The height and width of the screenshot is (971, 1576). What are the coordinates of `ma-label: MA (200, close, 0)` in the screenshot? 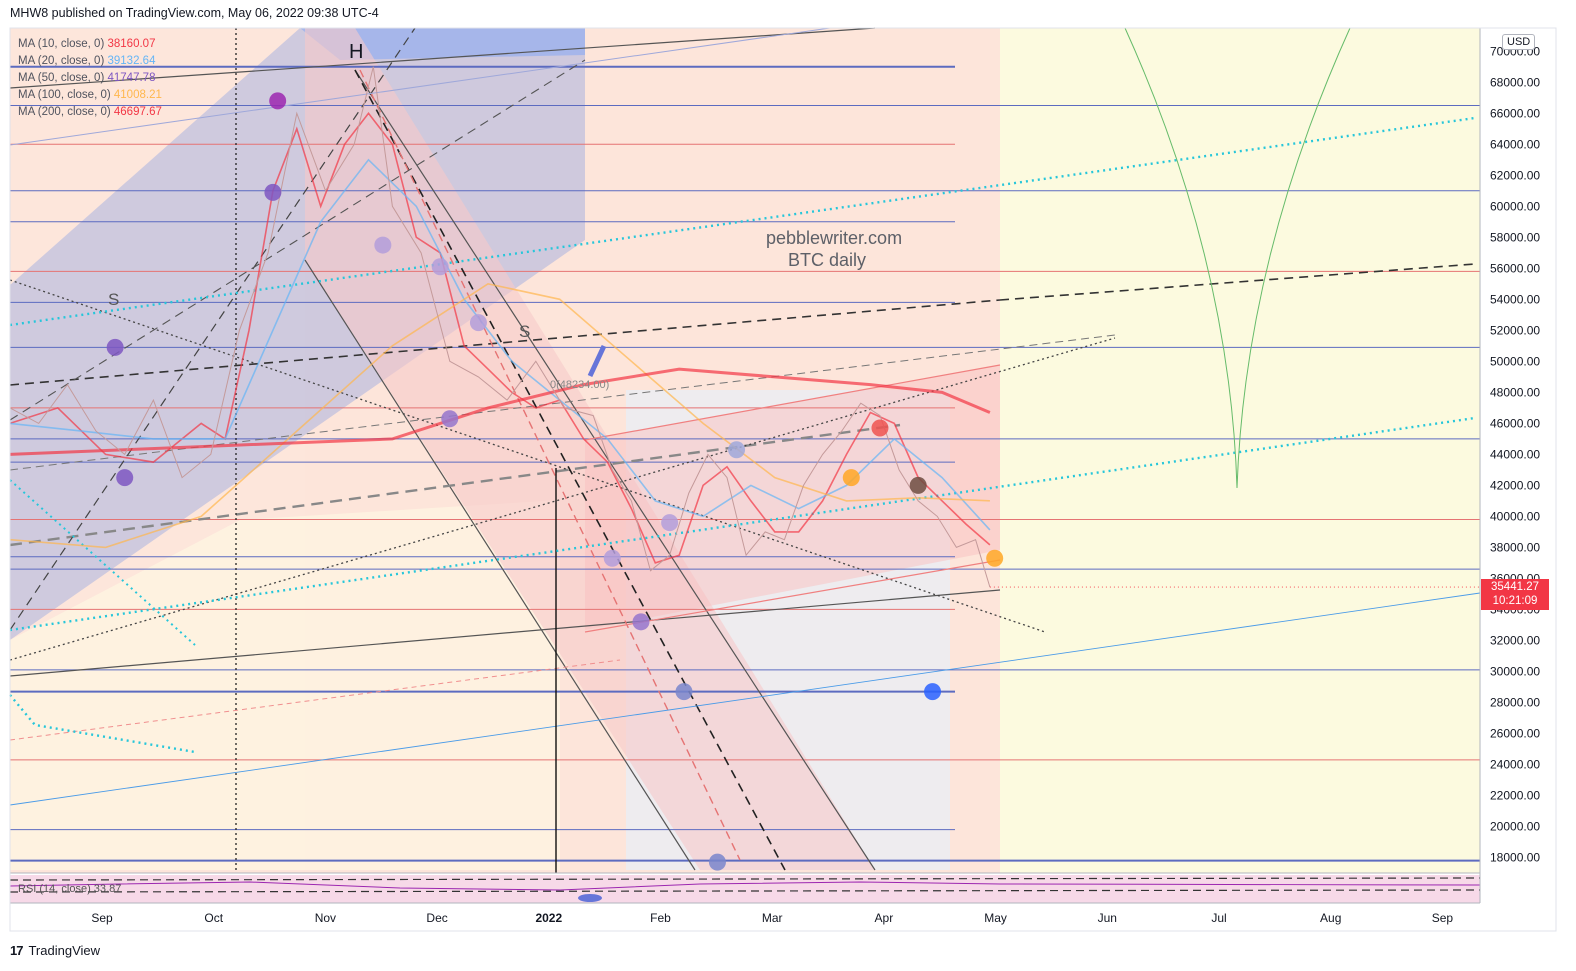 It's located at (64, 112).